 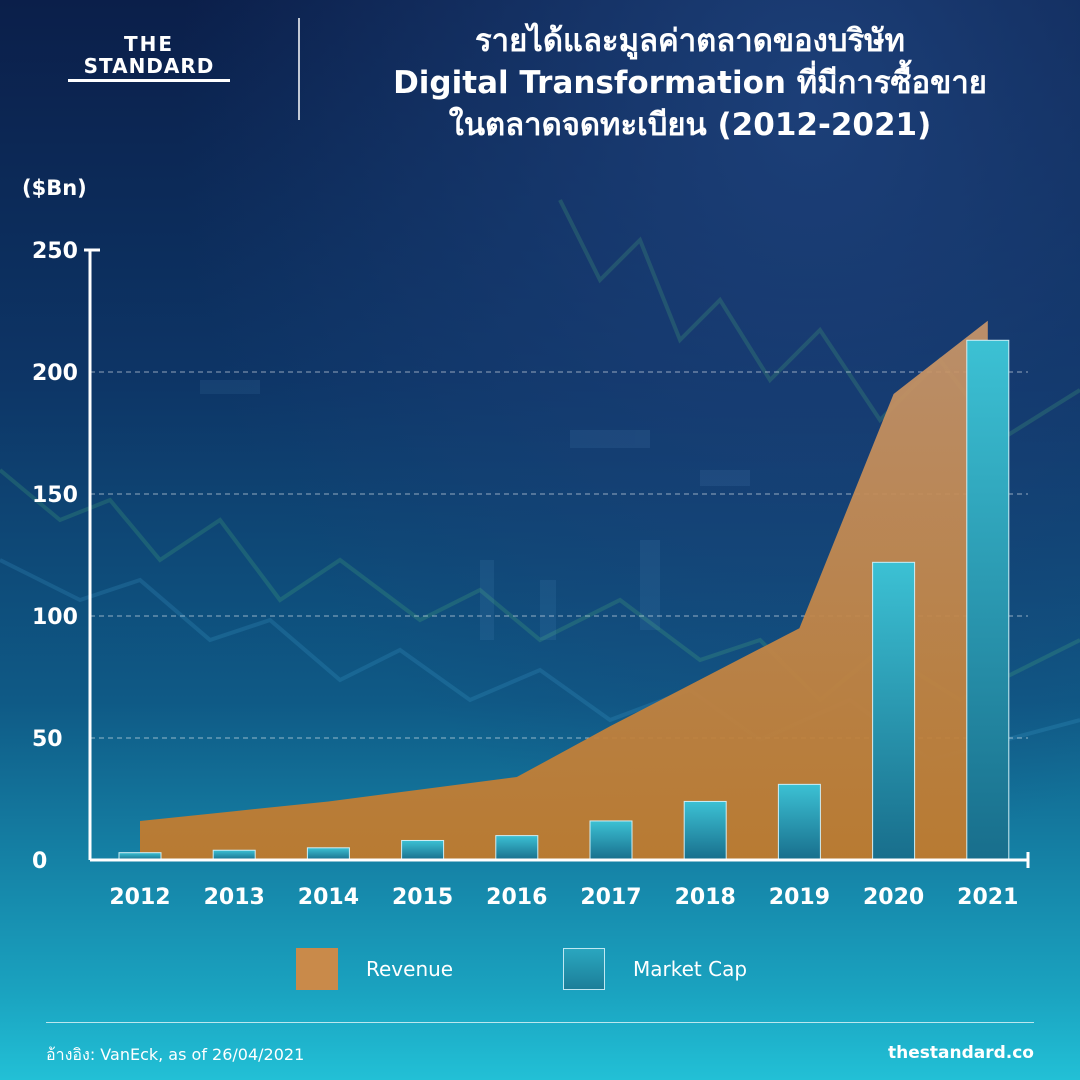 What do you see at coordinates (894, 711) in the screenshot?
I see `market-cap-bar-2020` at bounding box center [894, 711].